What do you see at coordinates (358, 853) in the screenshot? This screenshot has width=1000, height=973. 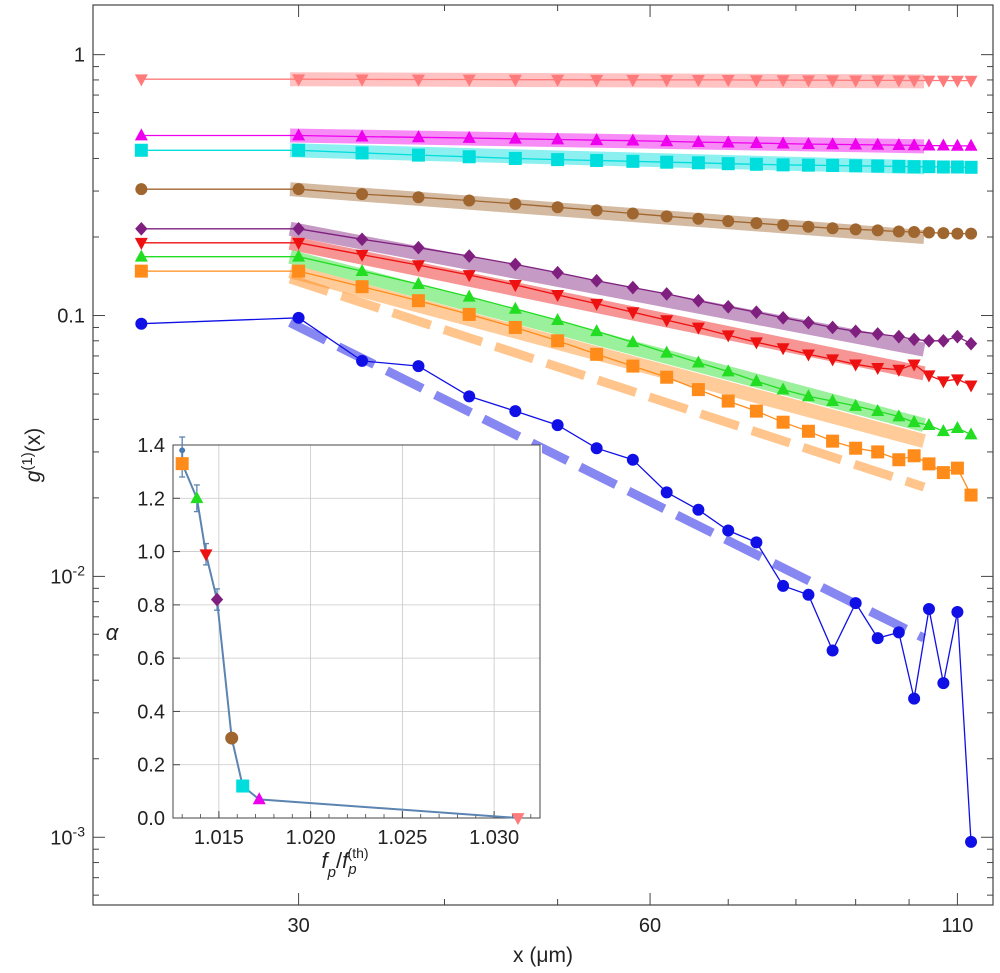 I see `inset-x-label-sup2: (th)` at bounding box center [358, 853].